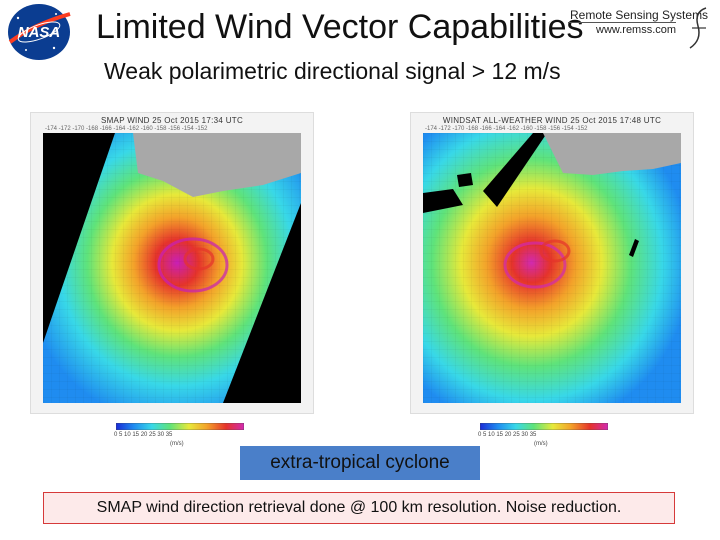 This screenshot has width=720, height=540. I want to click on nasa-logo: NASA, so click(39, 32).